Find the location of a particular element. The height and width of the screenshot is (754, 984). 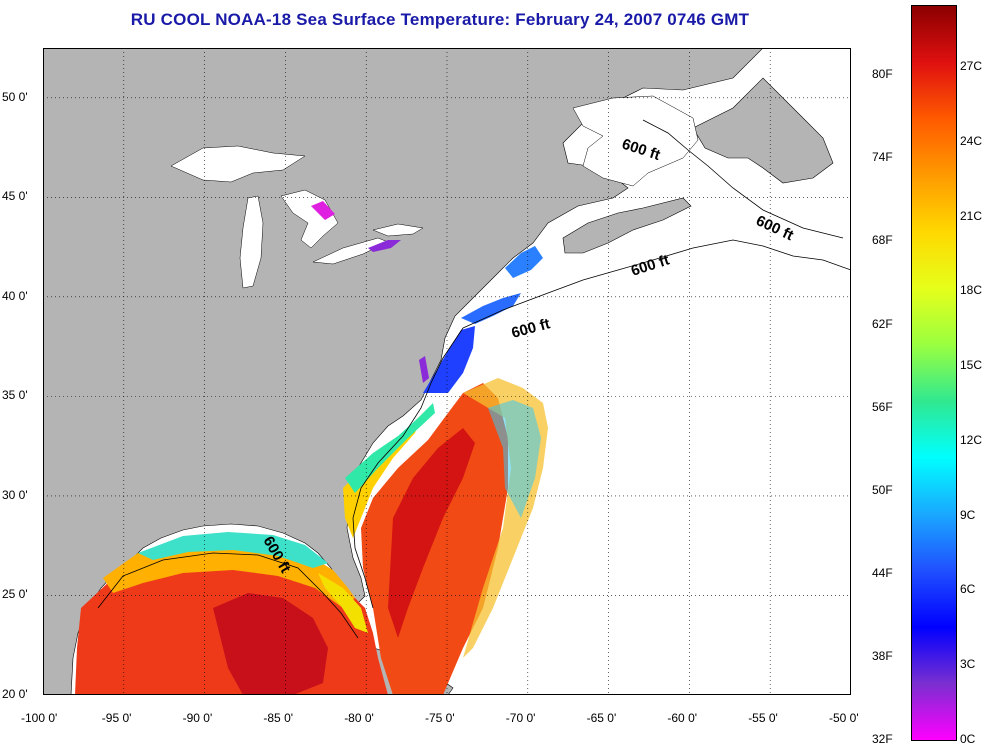

isobath-600ft-atlantic is located at coordinates (408, 468).